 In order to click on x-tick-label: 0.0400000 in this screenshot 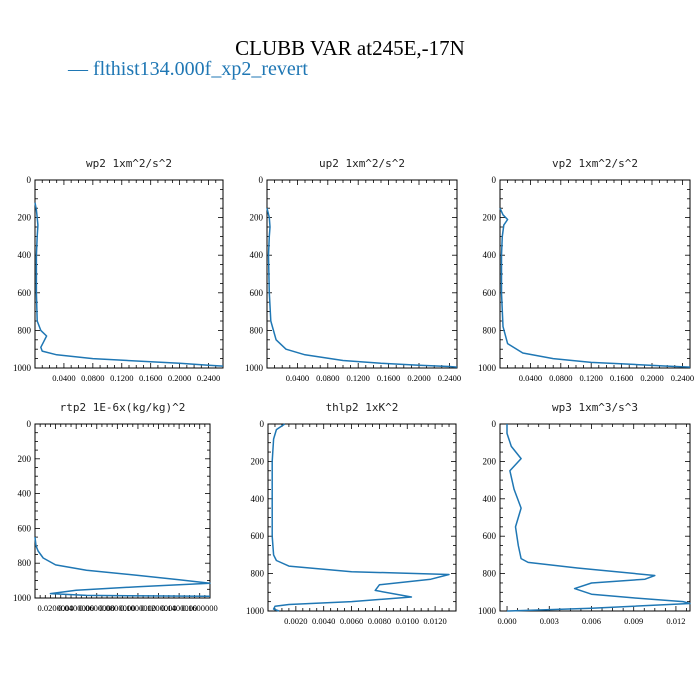, I will do `click(76, 608)`.